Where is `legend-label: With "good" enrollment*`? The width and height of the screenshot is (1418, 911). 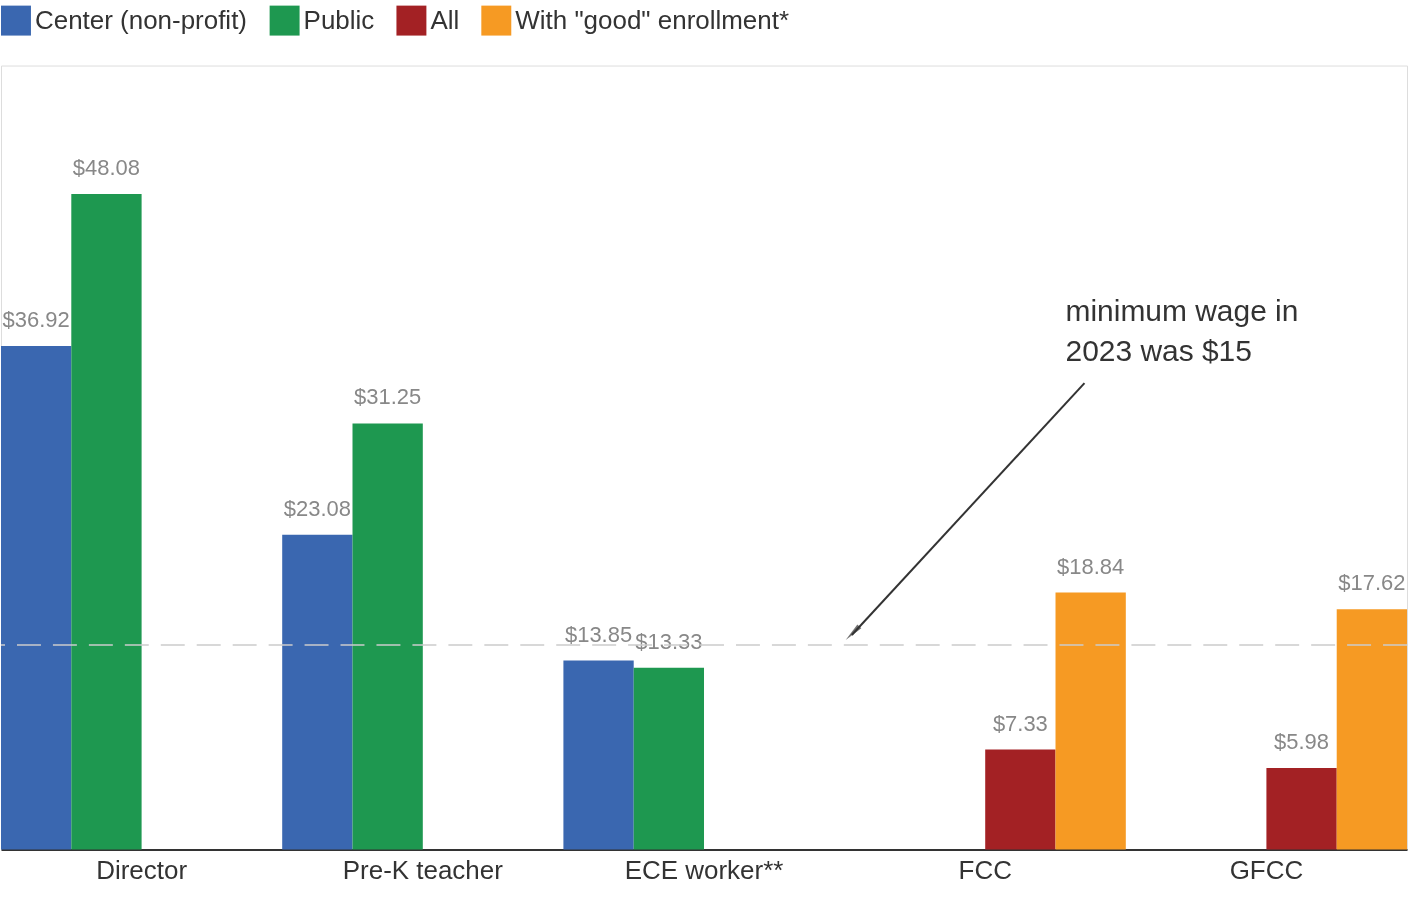
legend-label: With "good" enrollment* is located at coordinates (652, 19).